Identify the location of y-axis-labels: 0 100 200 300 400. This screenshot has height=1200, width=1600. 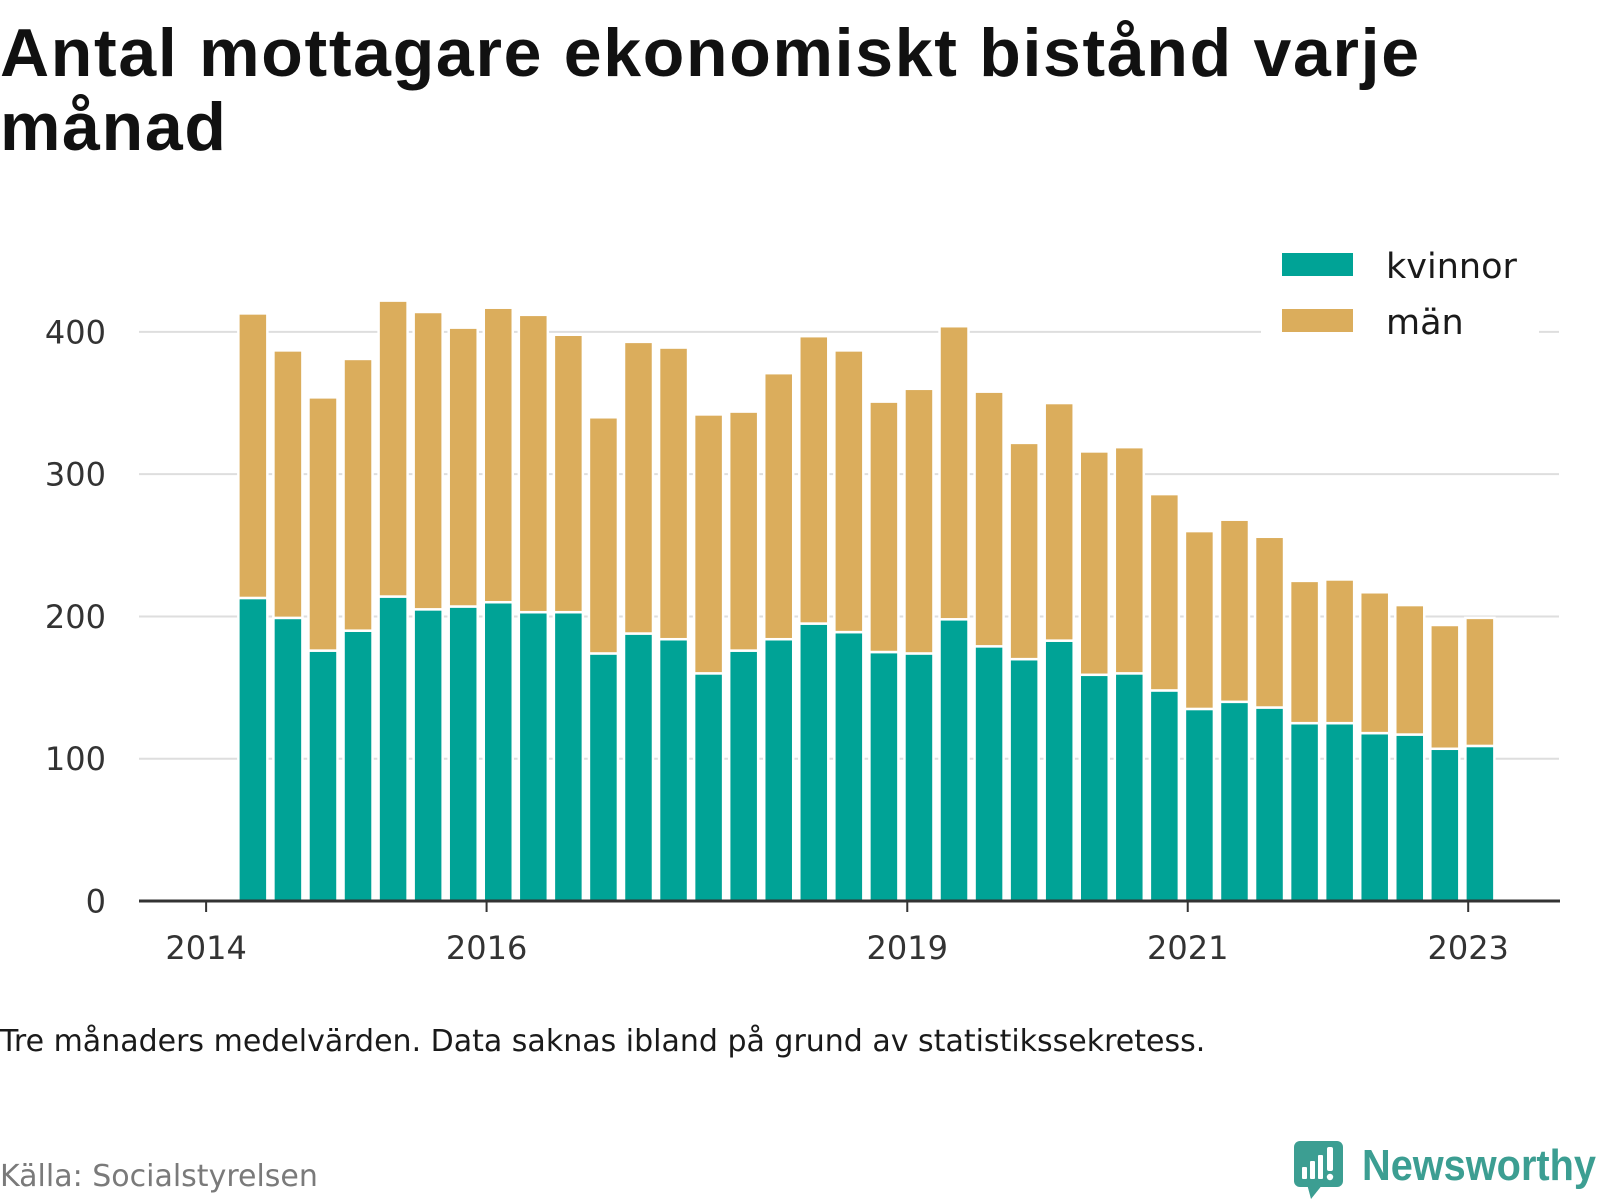
(75, 616).